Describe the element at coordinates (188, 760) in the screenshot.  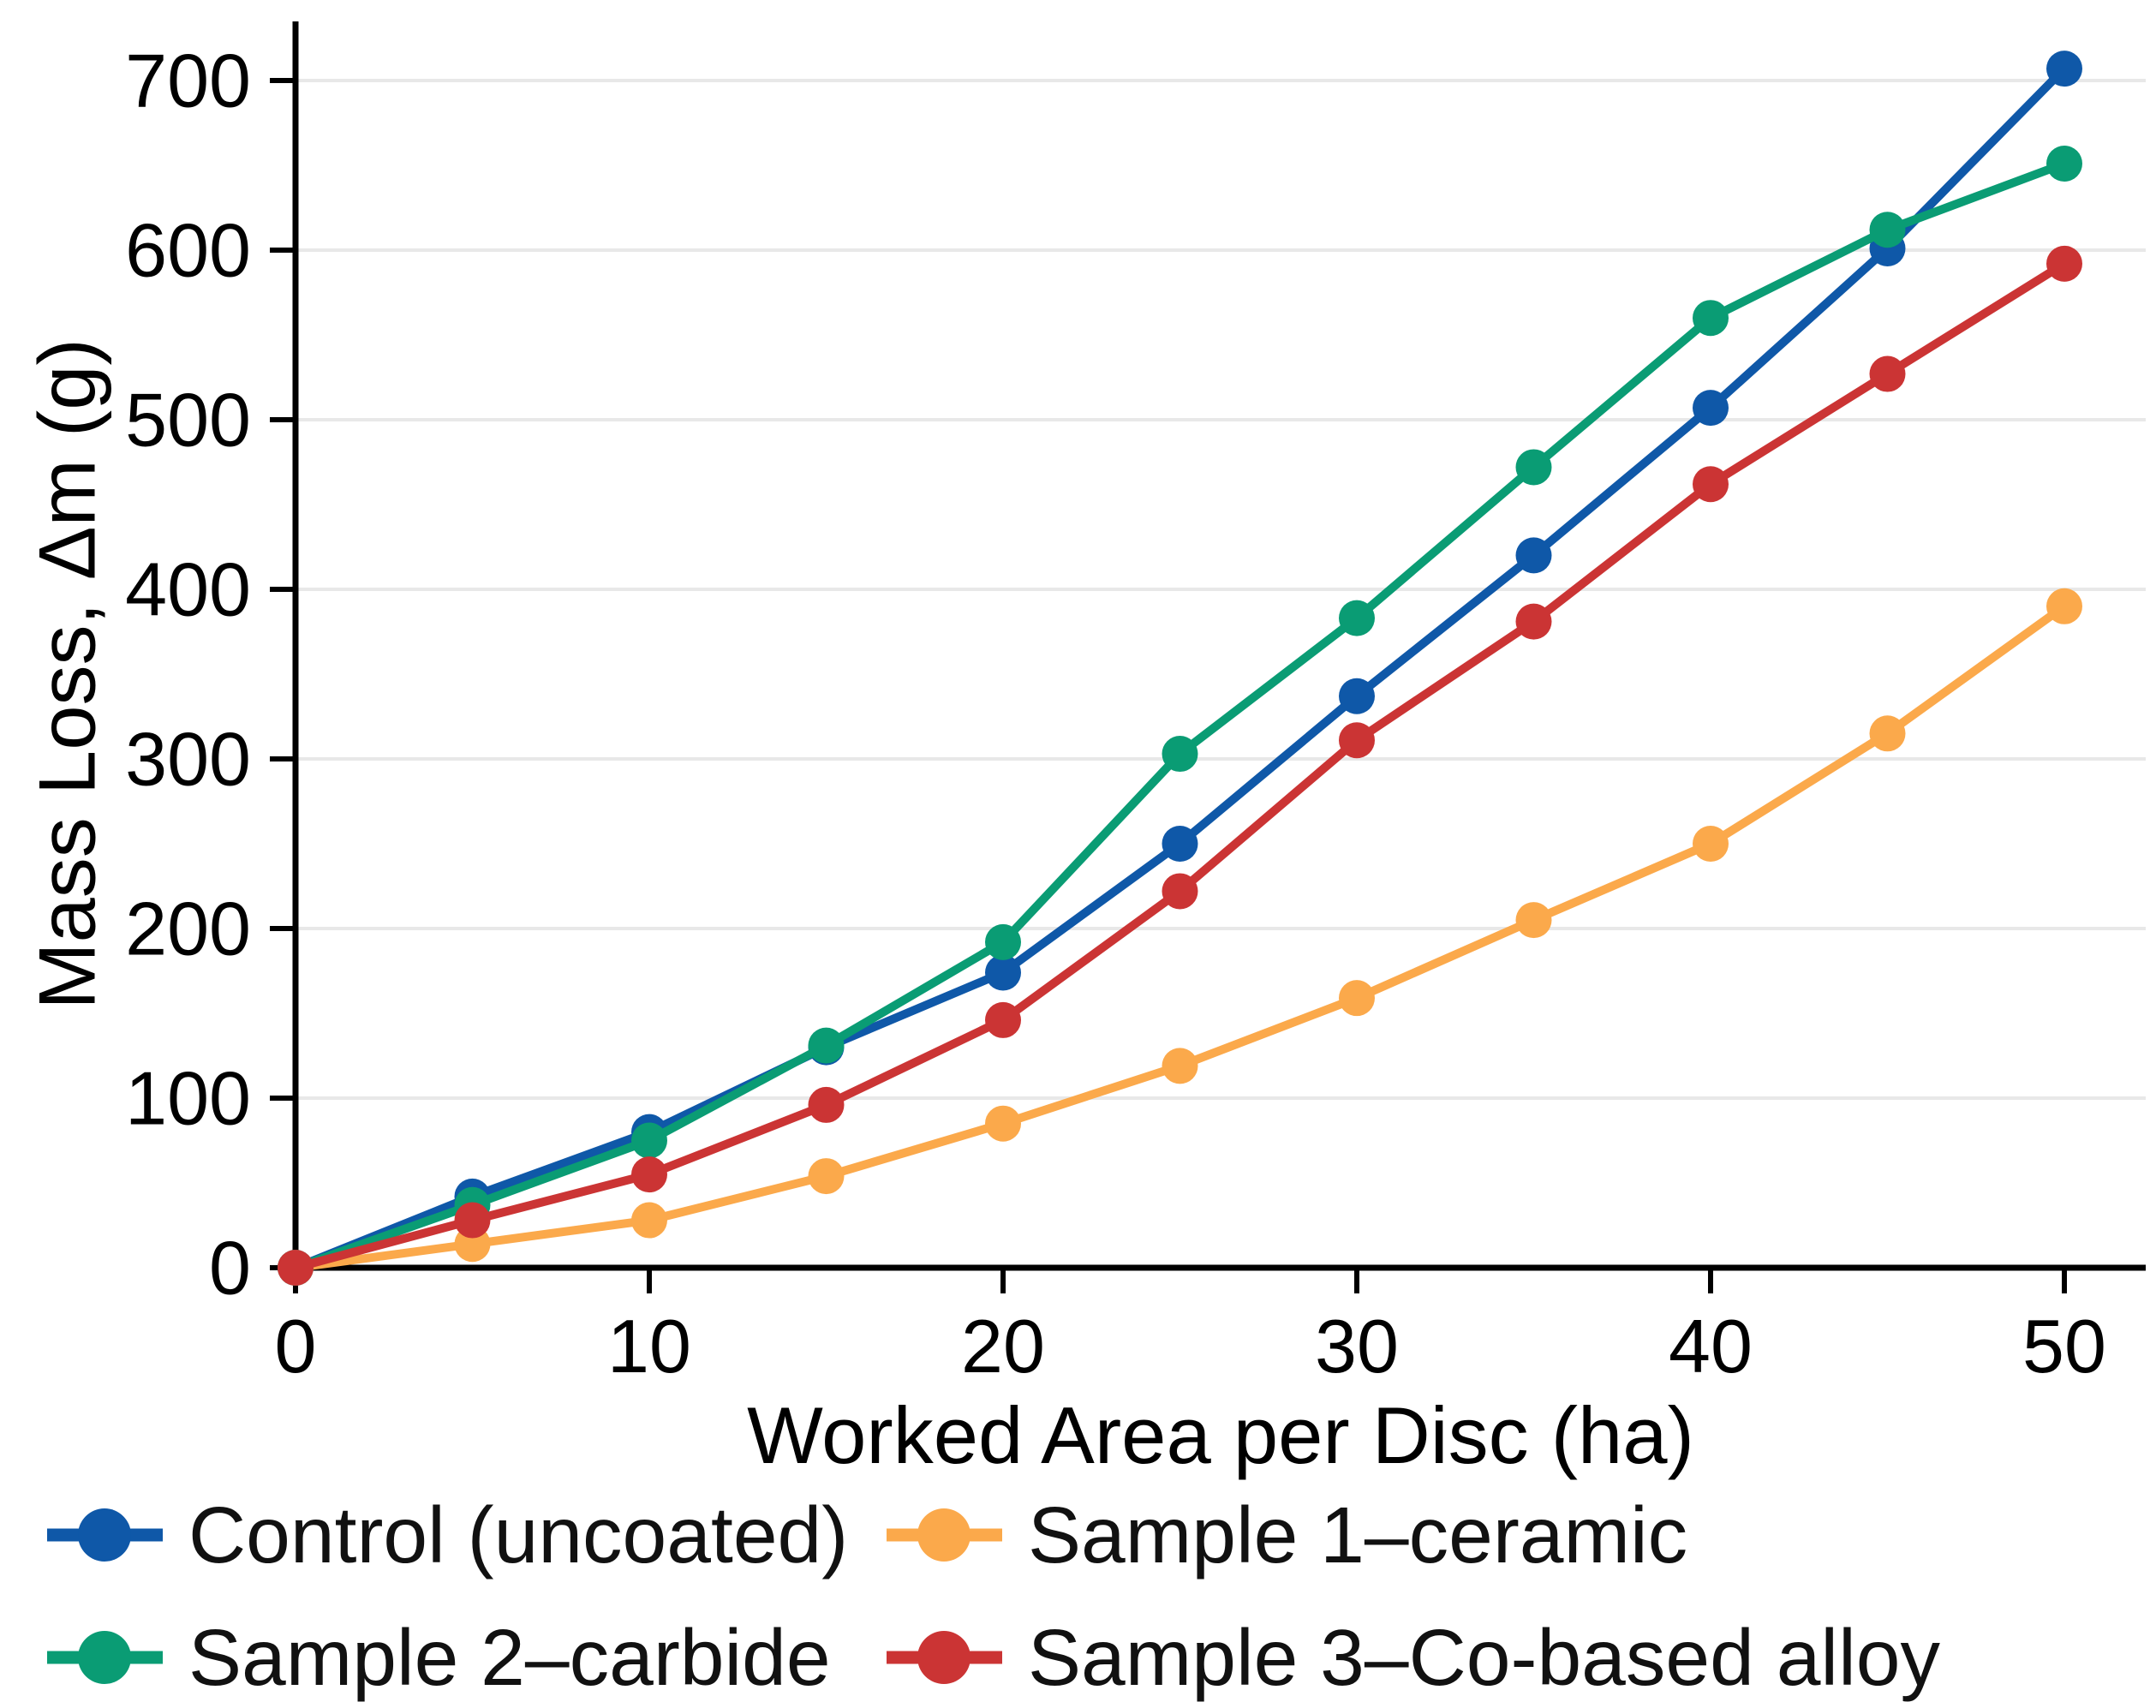
I see `y-tick-label-300: 300` at that location.